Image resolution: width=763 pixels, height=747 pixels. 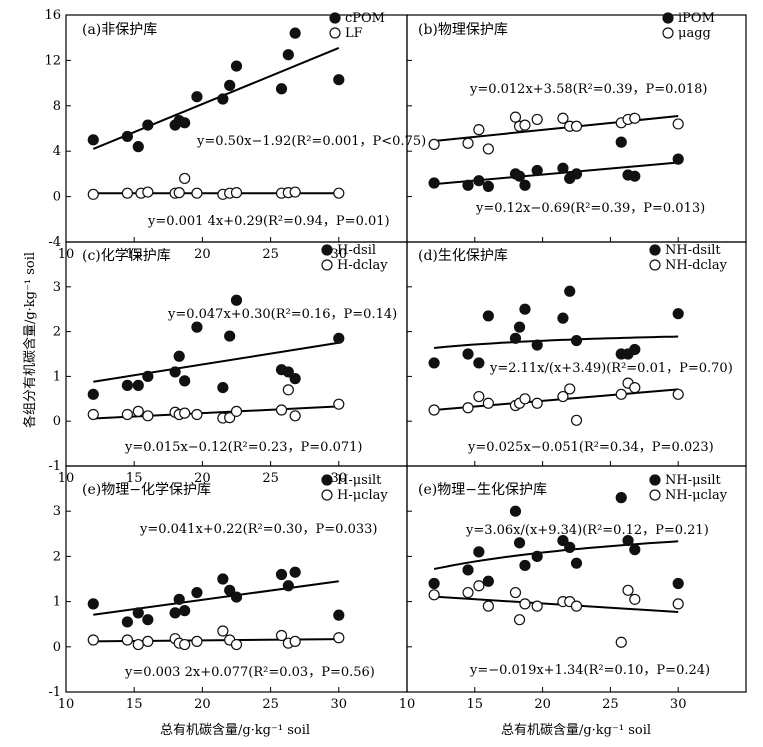 I want to click on y-tick-label: -4, so click(x=54, y=242).